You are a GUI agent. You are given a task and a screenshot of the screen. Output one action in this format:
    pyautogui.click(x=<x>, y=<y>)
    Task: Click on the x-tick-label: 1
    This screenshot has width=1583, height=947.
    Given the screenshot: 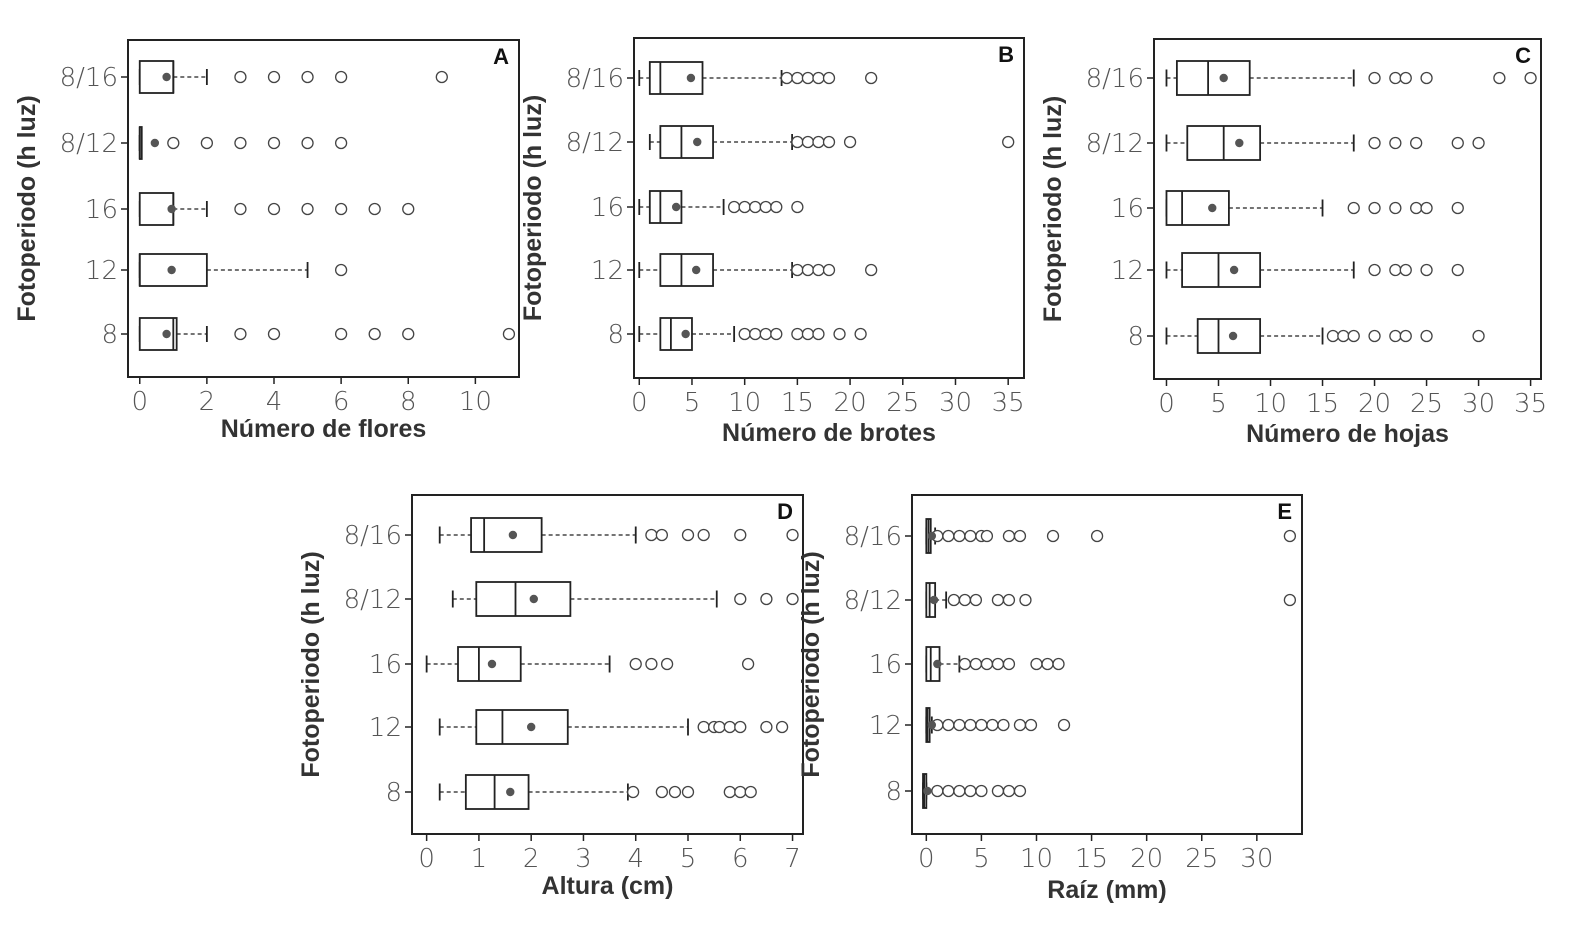 What is the action you would take?
    pyautogui.click(x=479, y=859)
    